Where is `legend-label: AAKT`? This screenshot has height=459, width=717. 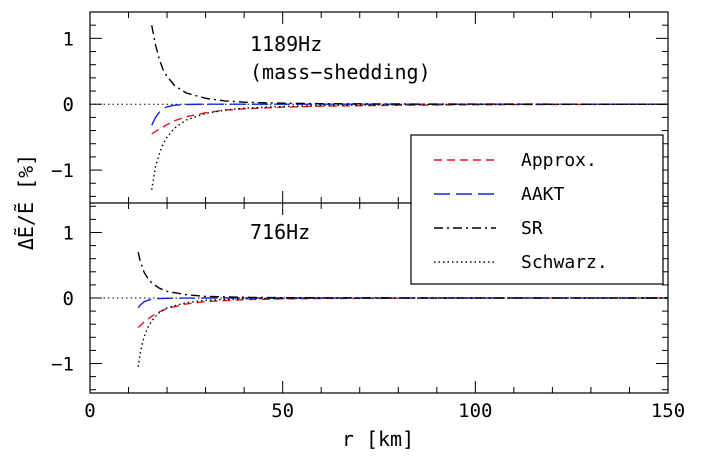 legend-label: AAKT is located at coordinates (543, 194).